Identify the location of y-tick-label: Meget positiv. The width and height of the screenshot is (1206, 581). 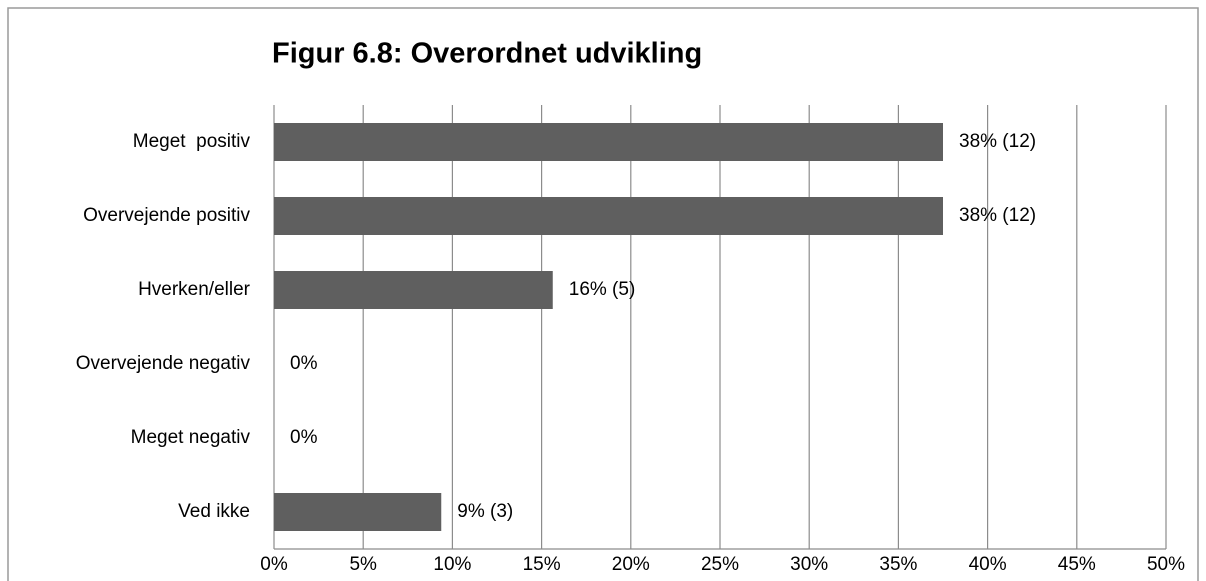
(192, 141).